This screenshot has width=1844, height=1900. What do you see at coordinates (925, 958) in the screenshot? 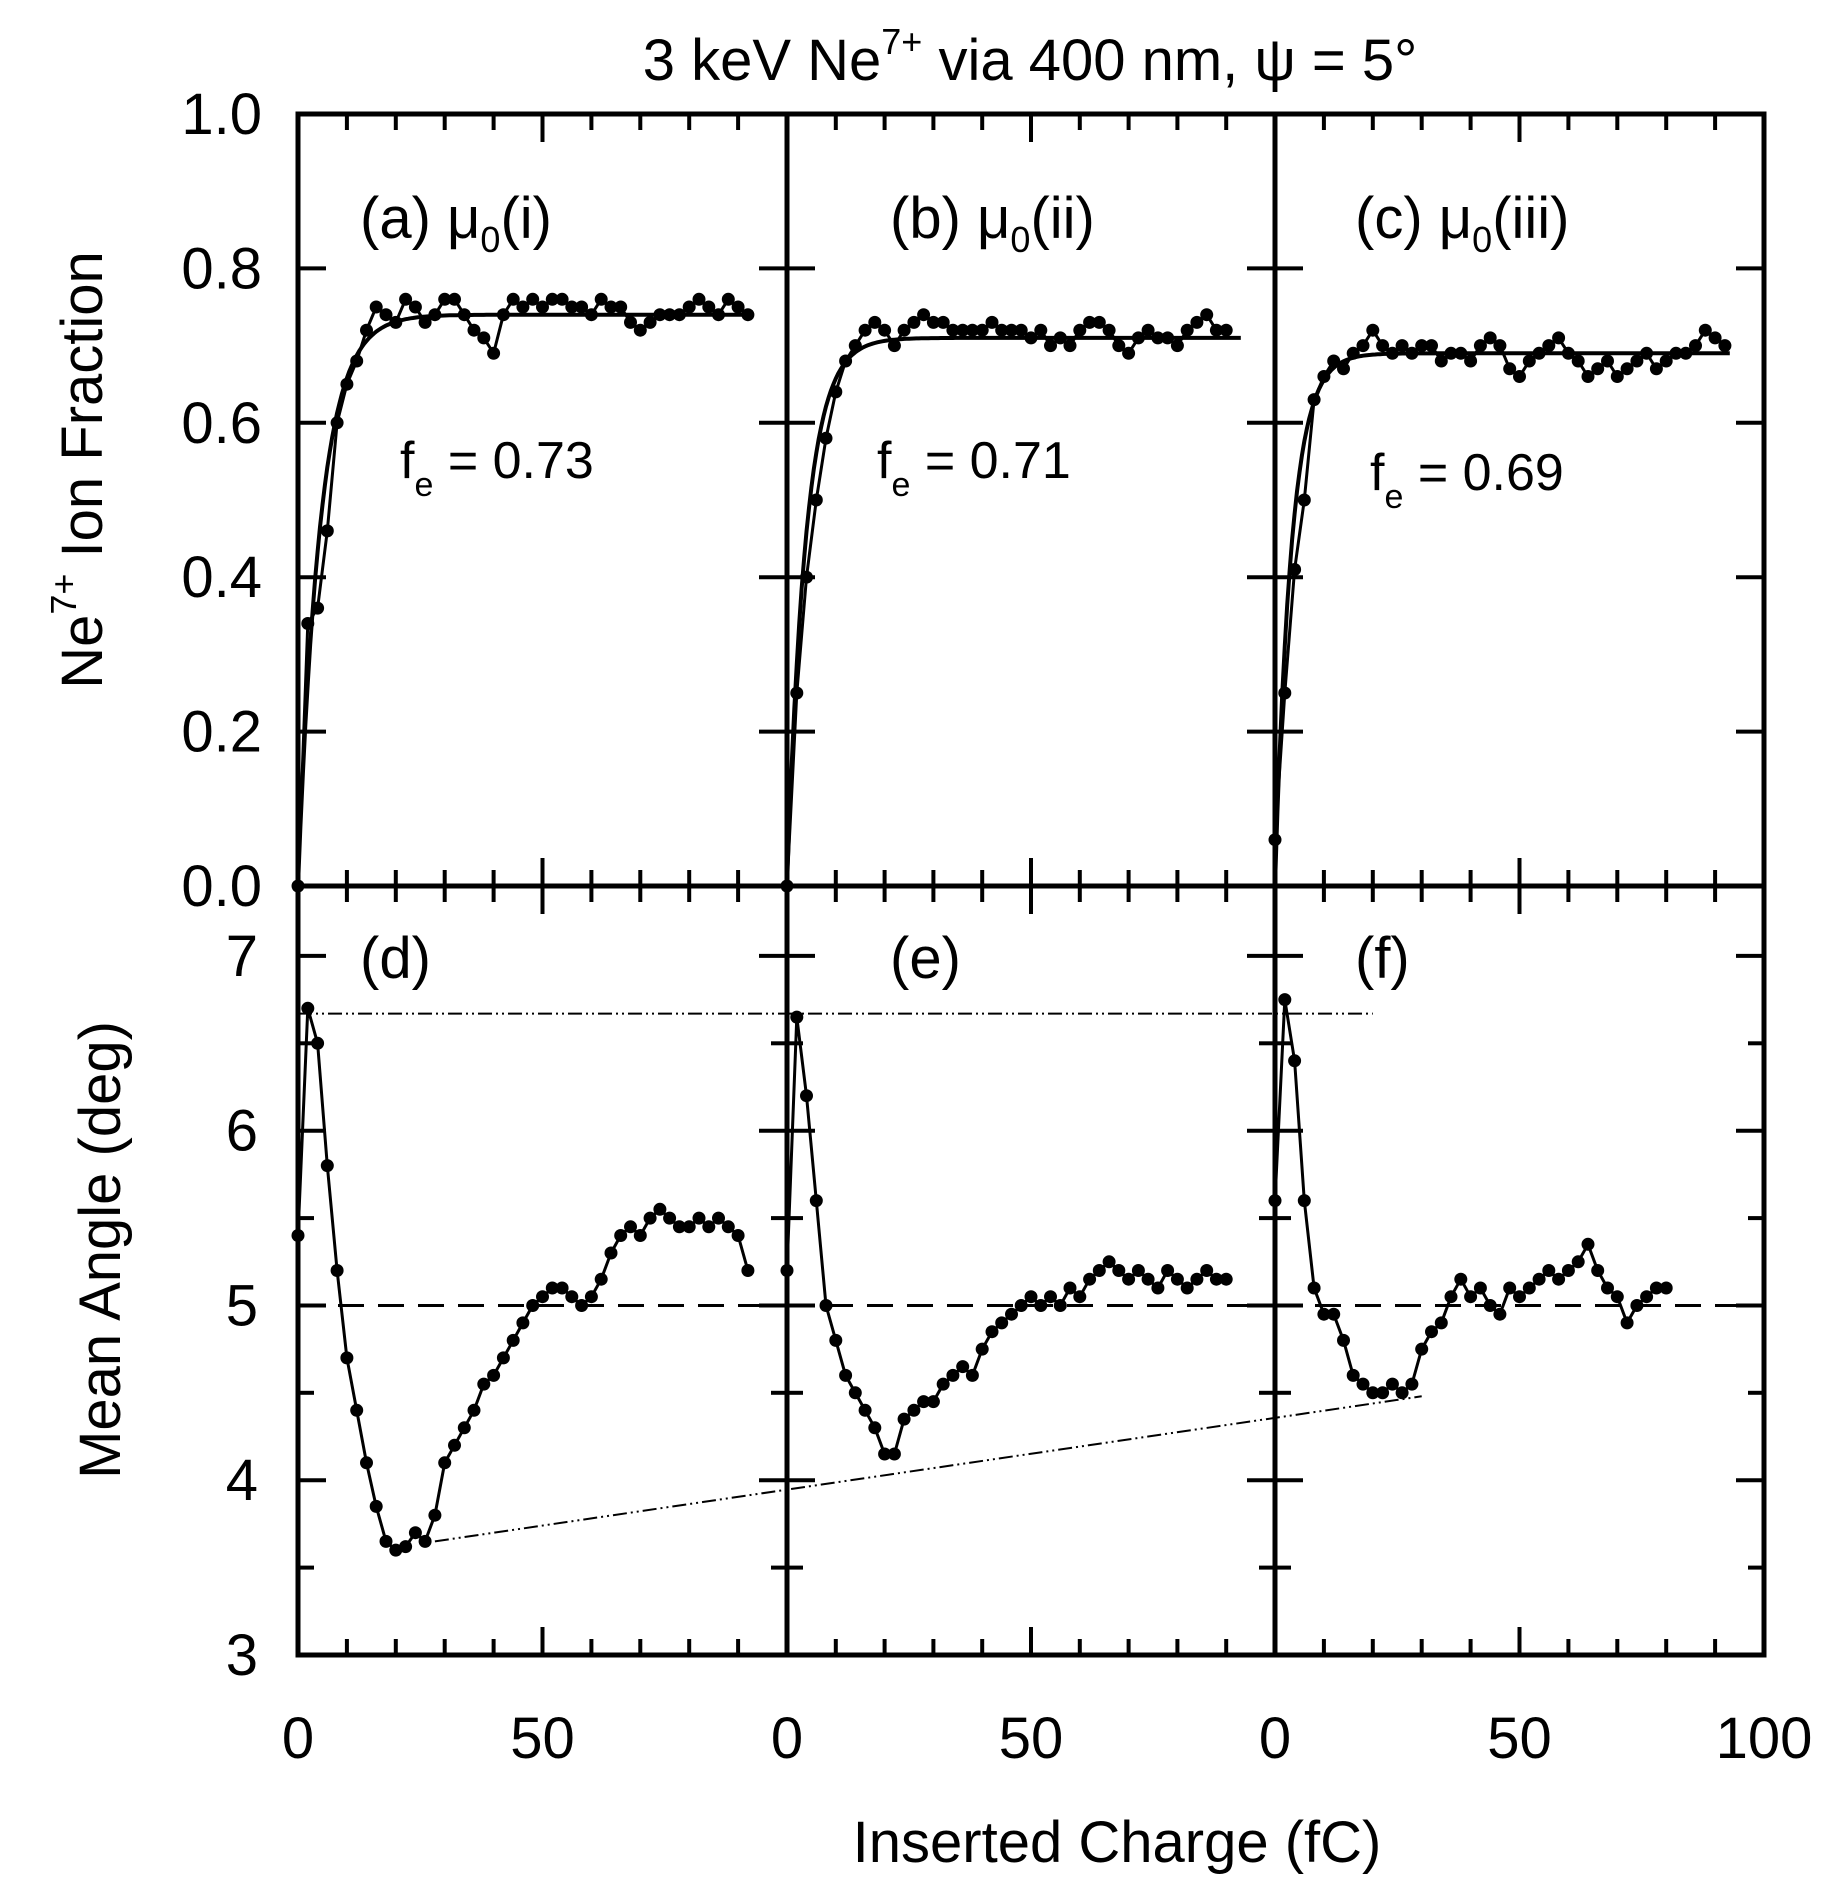
I see `panel-label: (e)` at bounding box center [925, 958].